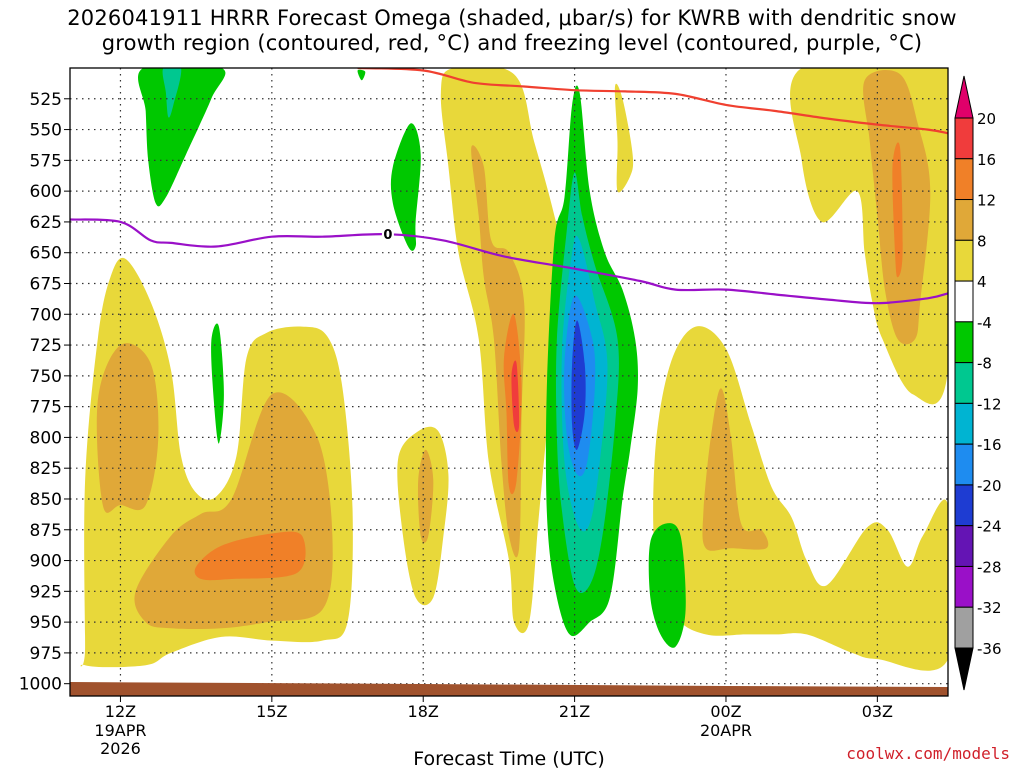 The width and height of the screenshot is (1024, 768). I want to click on colorbar-label-6: -8, so click(984, 364).